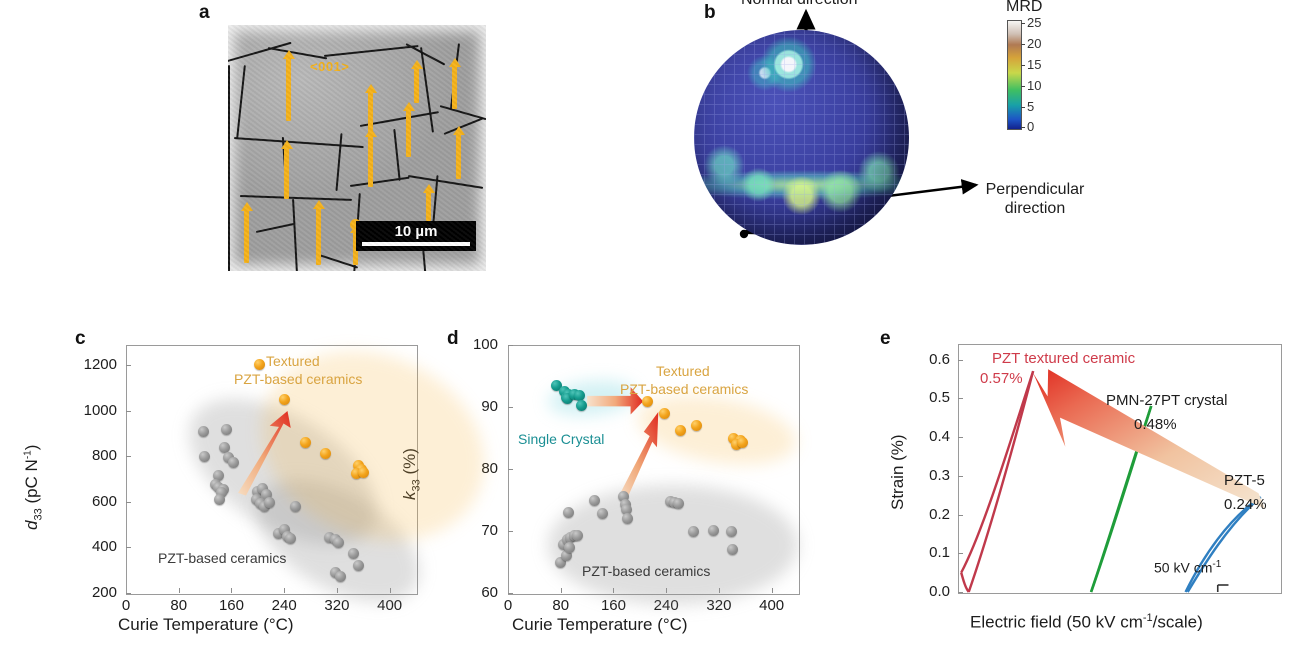  What do you see at coordinates (204, 12) in the screenshot?
I see `panel-label-a: a` at bounding box center [204, 12].